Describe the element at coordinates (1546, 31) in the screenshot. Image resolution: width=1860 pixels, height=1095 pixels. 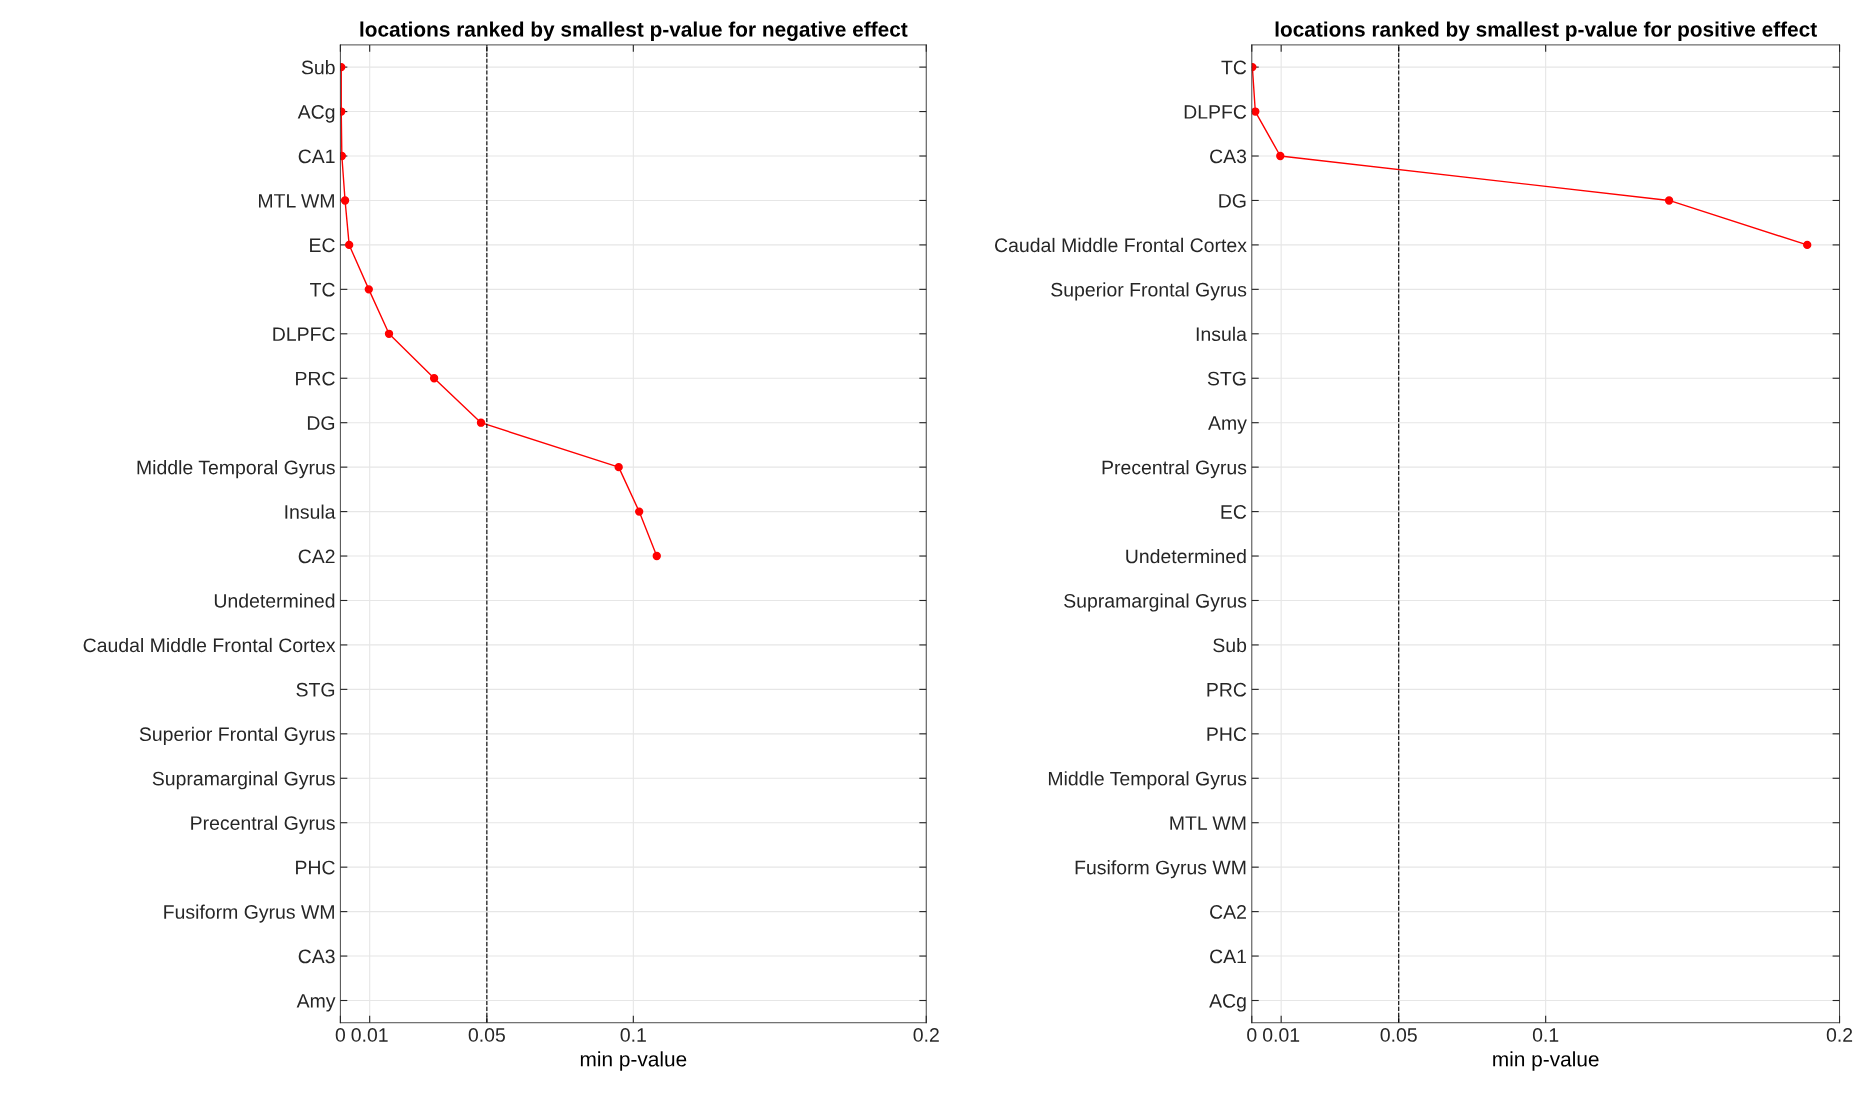
I see `chart-title: locations ranked by smallest p-value for positive effect` at that location.